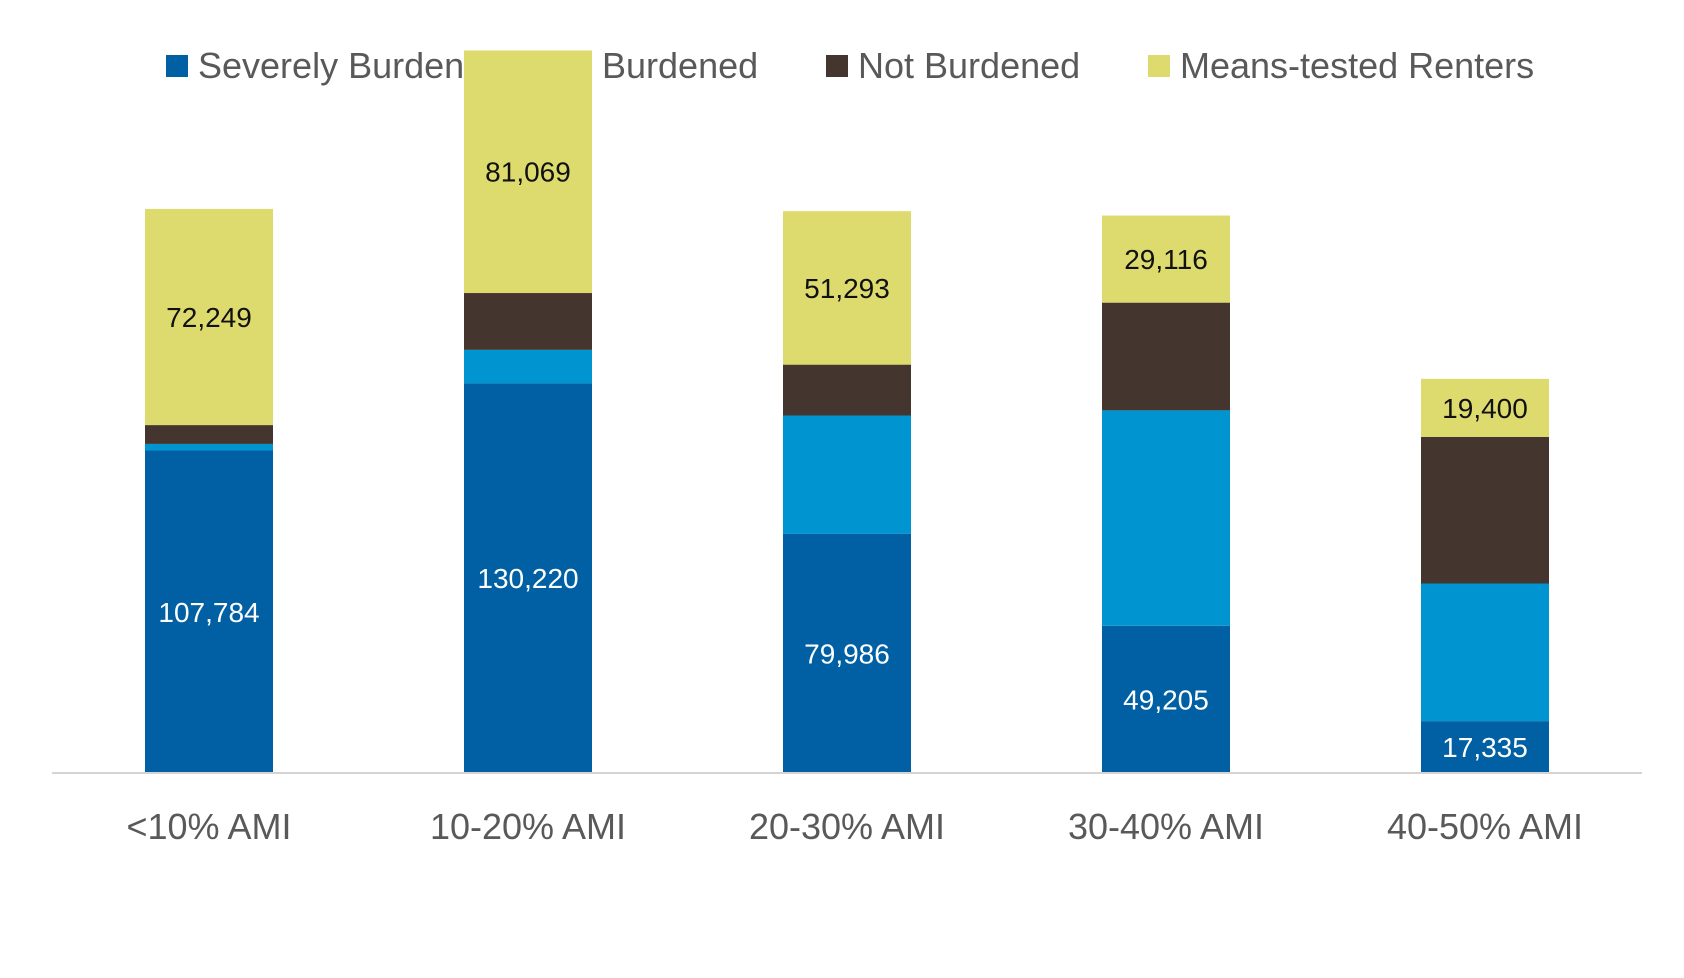  What do you see at coordinates (351, 65) in the screenshot?
I see `legend-label: Severely Burdened` at bounding box center [351, 65].